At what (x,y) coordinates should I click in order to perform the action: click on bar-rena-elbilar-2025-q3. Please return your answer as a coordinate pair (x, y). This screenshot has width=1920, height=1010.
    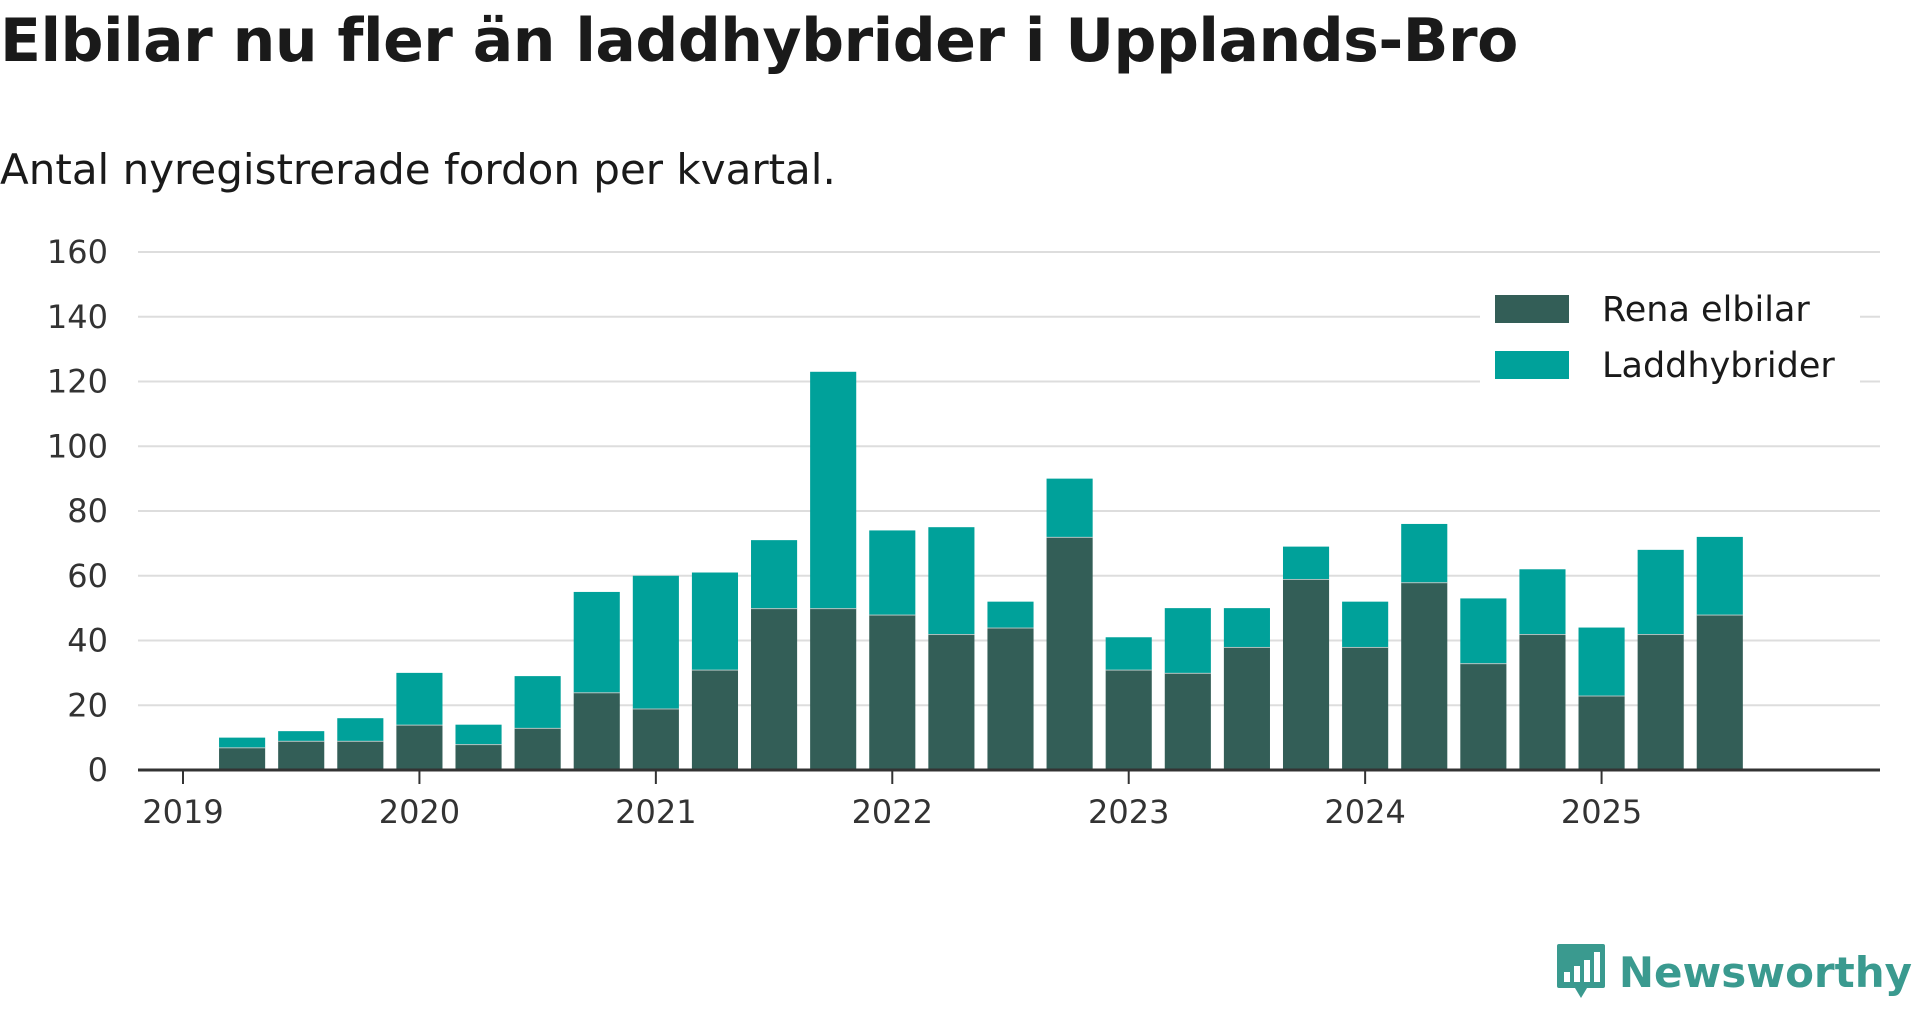
    Looking at the image, I should click on (1719, 692).